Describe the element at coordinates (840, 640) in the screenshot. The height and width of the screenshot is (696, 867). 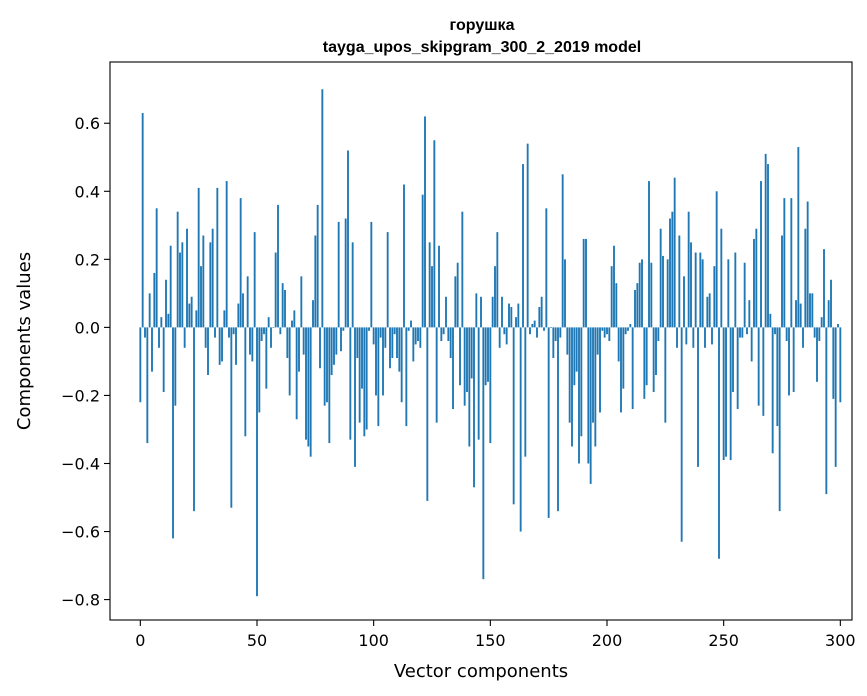
I see `x-tick-label: 300` at that location.